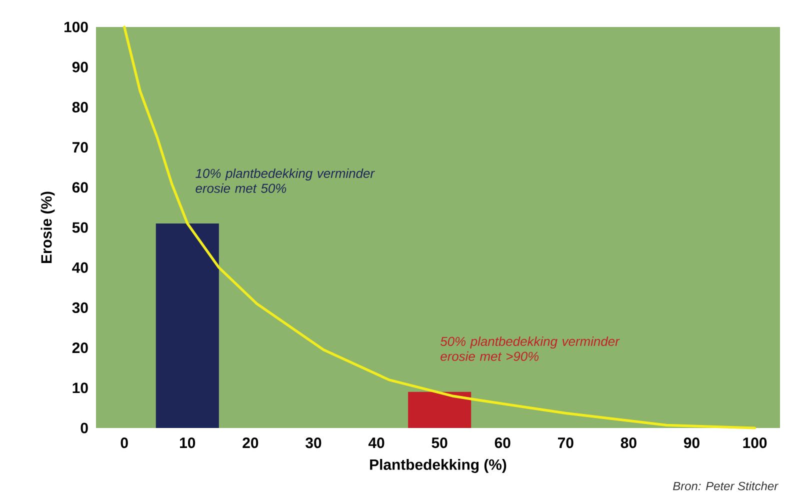 Image resolution: width=792 pixels, height=501 pixels. What do you see at coordinates (566, 443) in the screenshot?
I see `x-tick-label: 70` at bounding box center [566, 443].